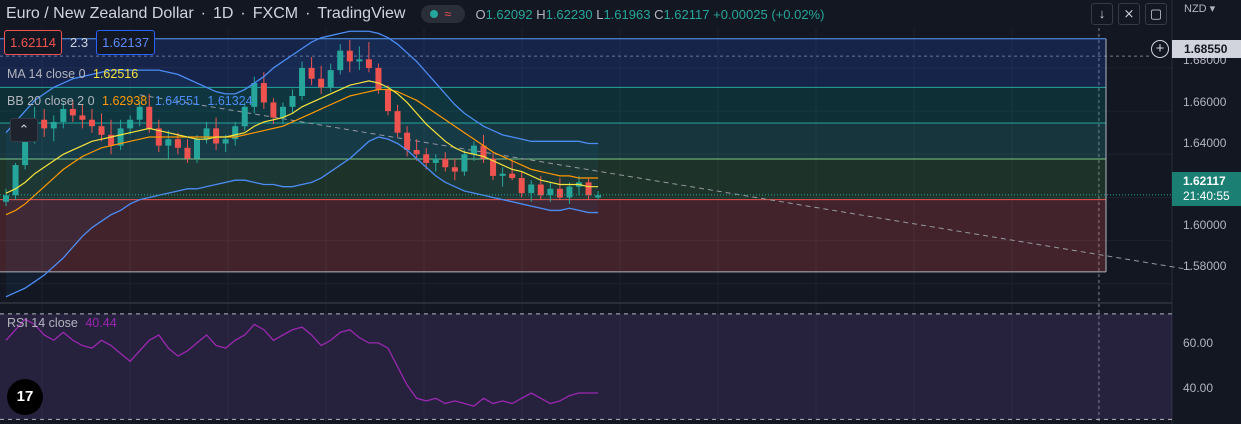 Image resolution: width=1241 pixels, height=424 pixels. I want to click on ma-legend: MA 14 close 0 1.62516, so click(72, 74).